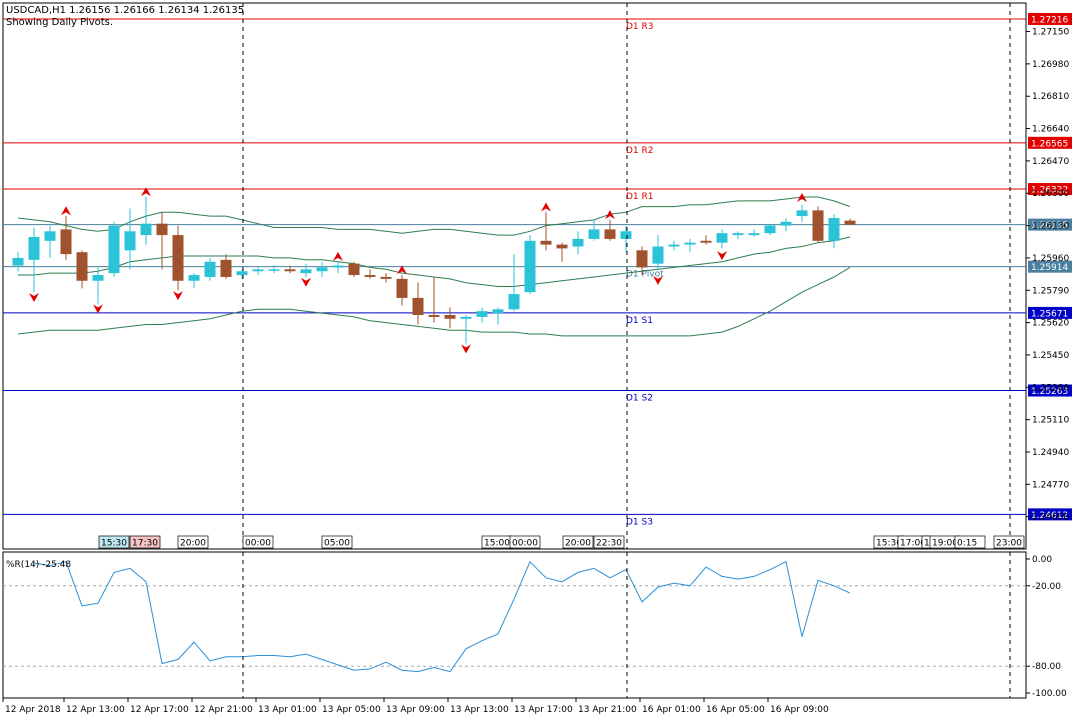  What do you see at coordinates (1049, 20) in the screenshot?
I see `pivot-price-label: 1.27216` at bounding box center [1049, 20].